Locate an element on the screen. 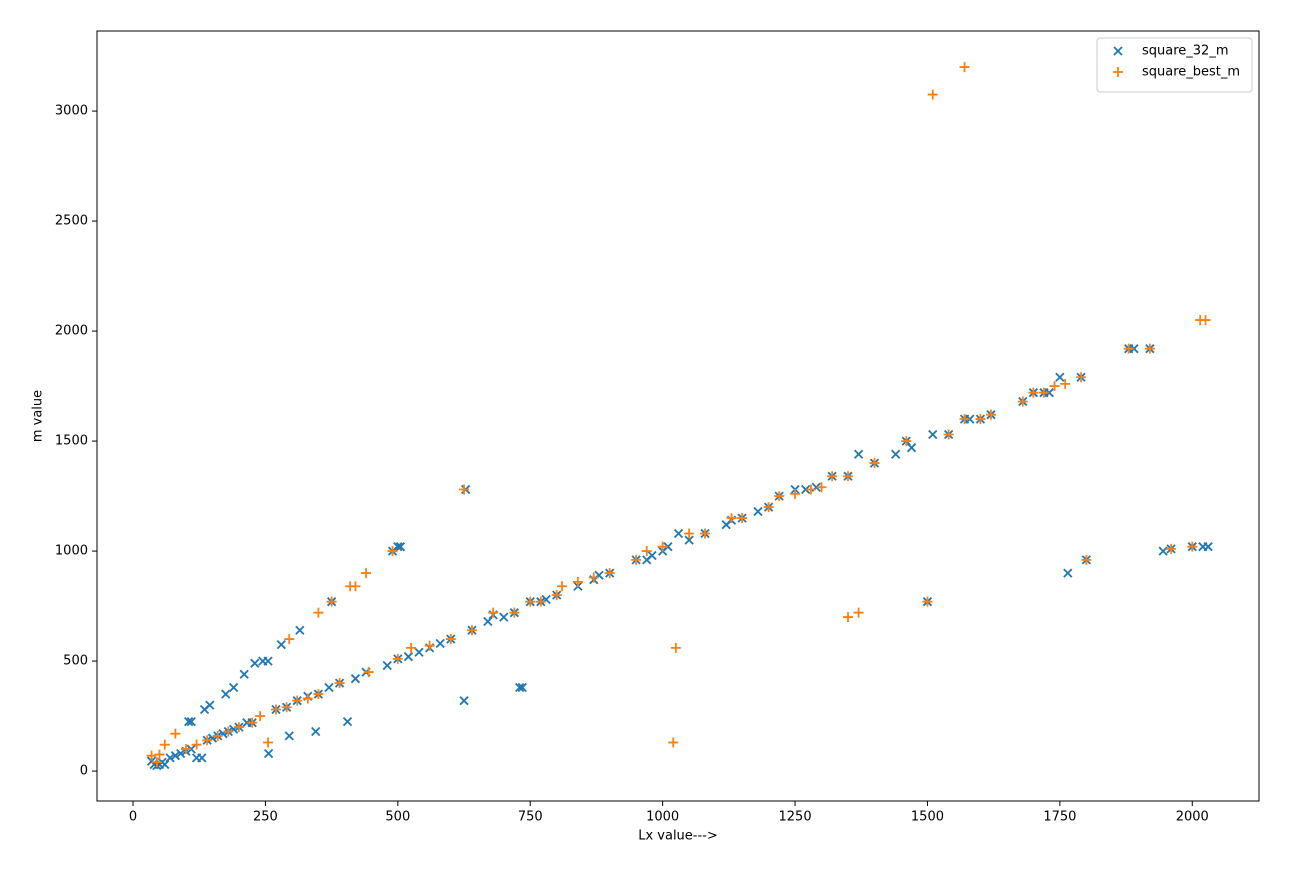 The height and width of the screenshot is (876, 1305). y-tick-label: 2000 is located at coordinates (71, 331).